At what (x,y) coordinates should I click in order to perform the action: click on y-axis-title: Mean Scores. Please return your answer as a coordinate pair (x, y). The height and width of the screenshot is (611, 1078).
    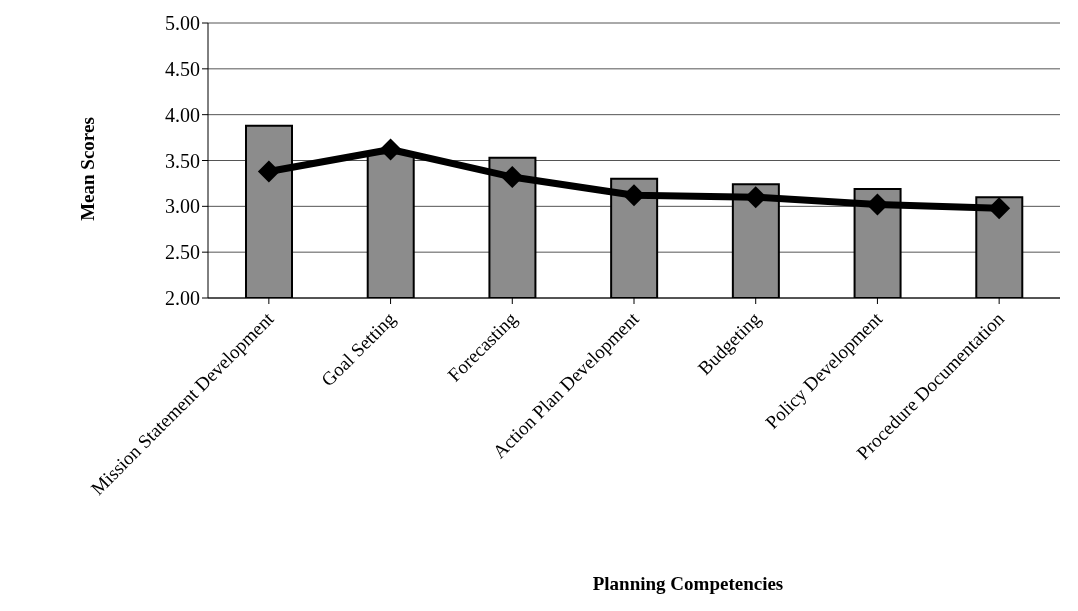
    Looking at the image, I should click on (88, 169).